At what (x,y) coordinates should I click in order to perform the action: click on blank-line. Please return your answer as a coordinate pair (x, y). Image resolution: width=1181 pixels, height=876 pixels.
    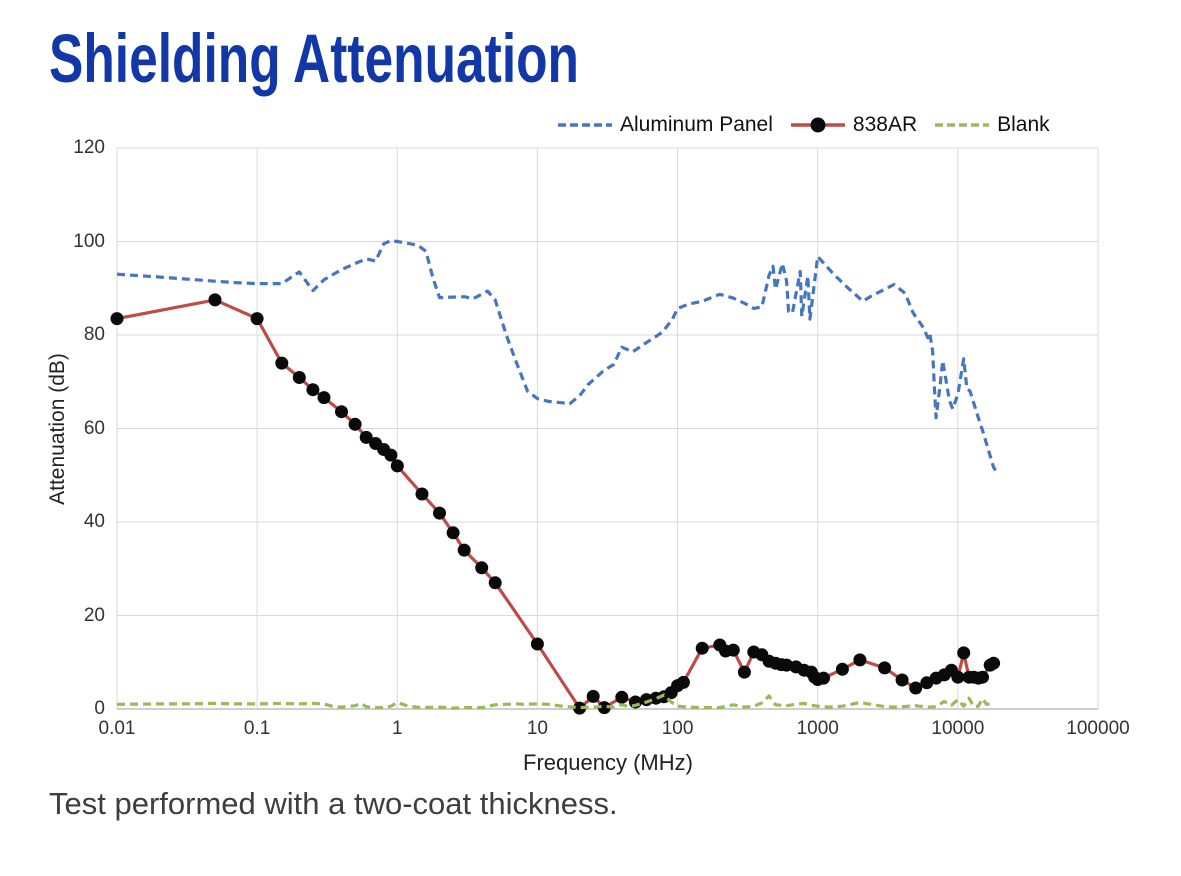
    Looking at the image, I should click on (555, 701).